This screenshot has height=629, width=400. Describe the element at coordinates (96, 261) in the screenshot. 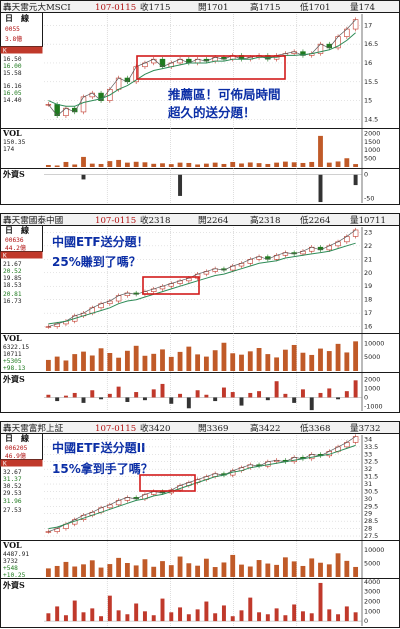

I see `note-line-2: 25%賺到了嗎？` at that location.